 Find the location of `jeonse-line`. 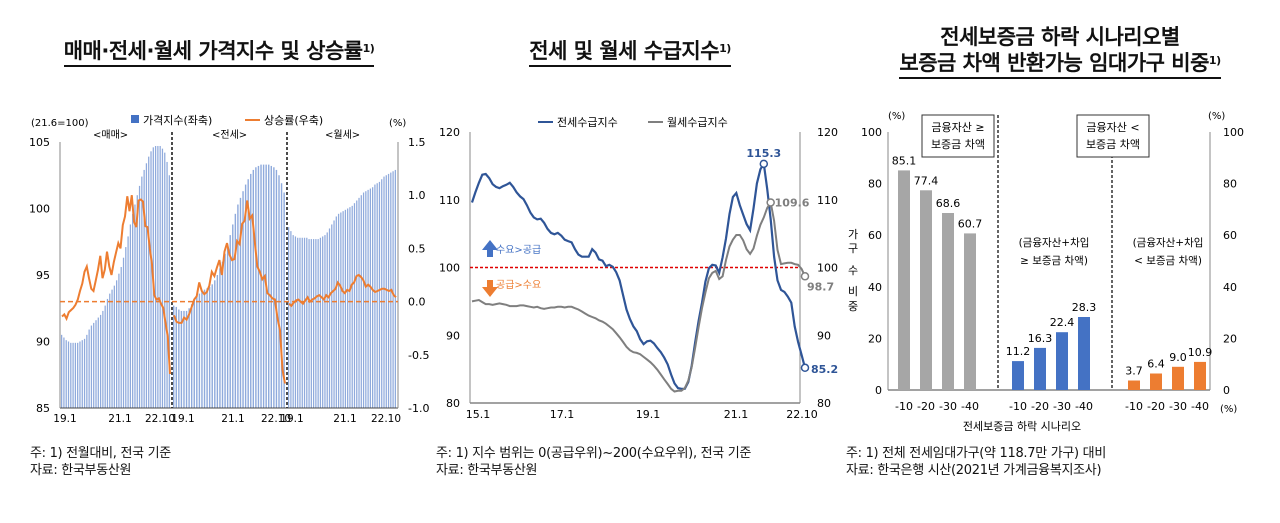

jeonse-line is located at coordinates (638, 275).